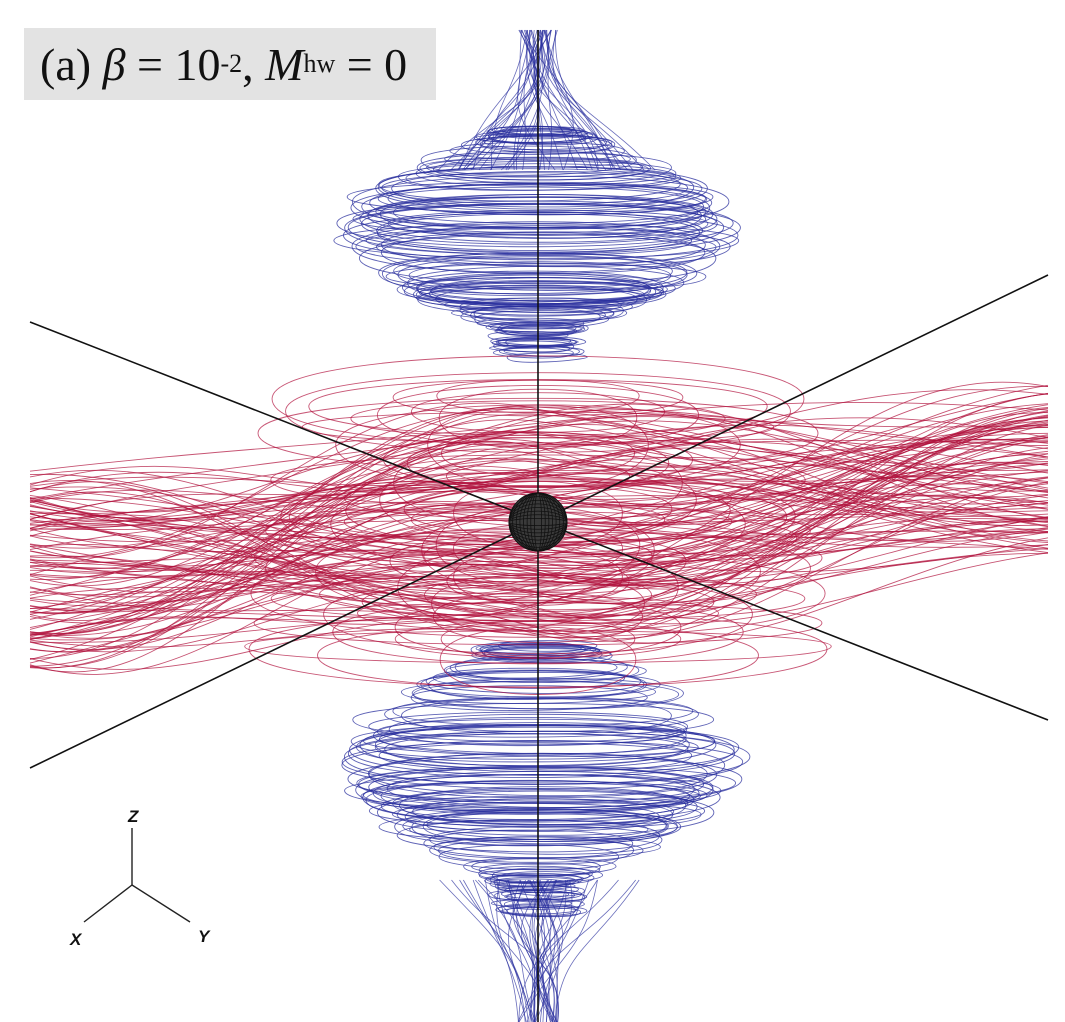 The height and width of the screenshot is (1022, 1065). I want to click on triad-z-label: Z, so click(133, 816).